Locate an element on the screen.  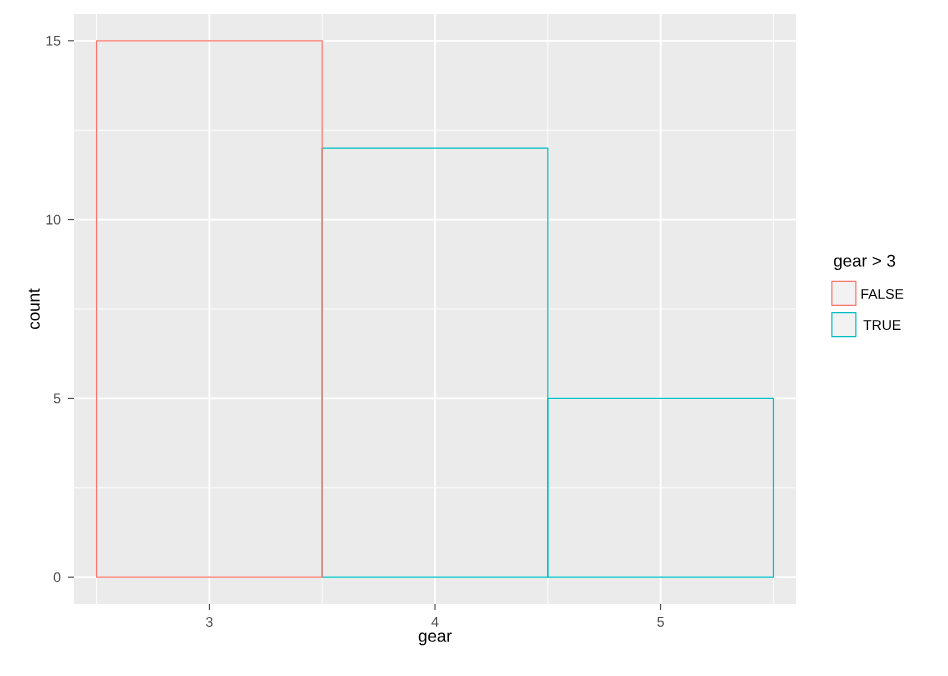
x-axis-title: gear is located at coordinates (435, 639).